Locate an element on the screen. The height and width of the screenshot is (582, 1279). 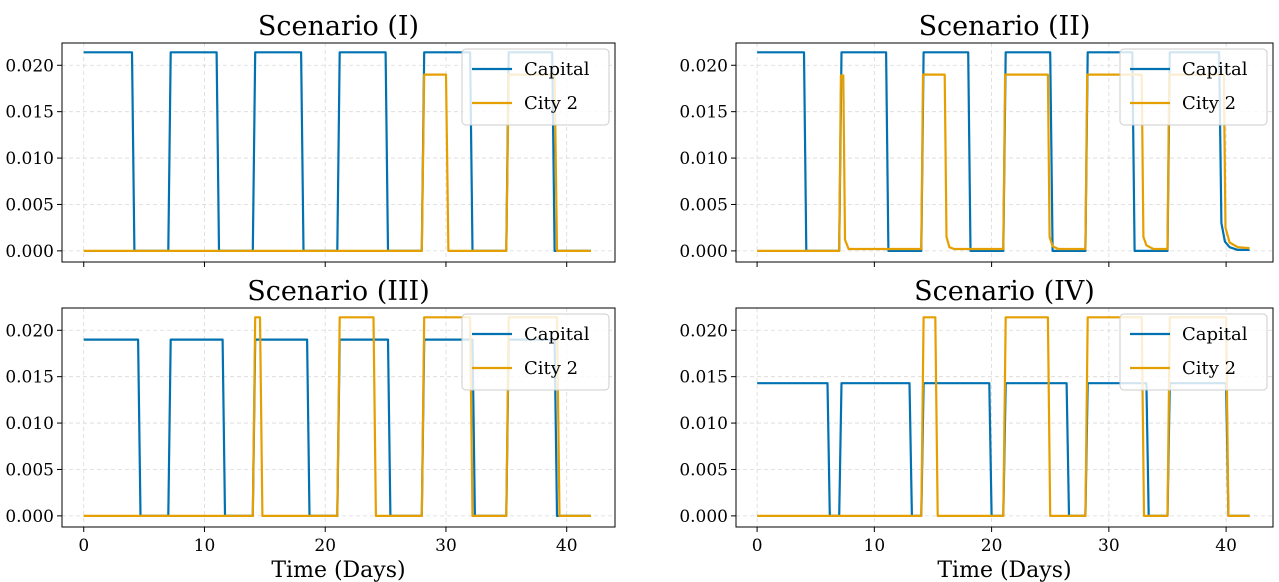
panel-title: Scenario (II) is located at coordinates (1005, 26).